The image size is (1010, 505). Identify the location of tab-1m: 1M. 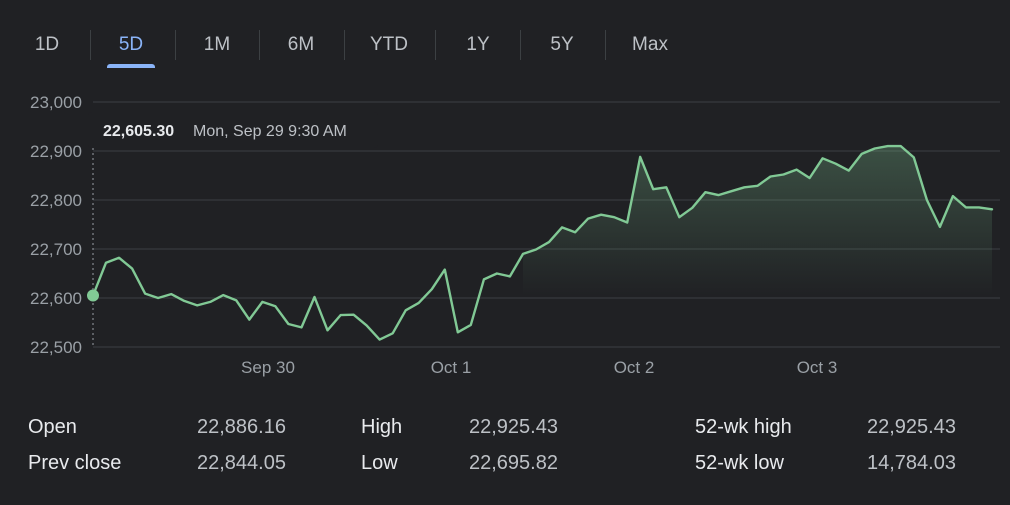
(217, 45).